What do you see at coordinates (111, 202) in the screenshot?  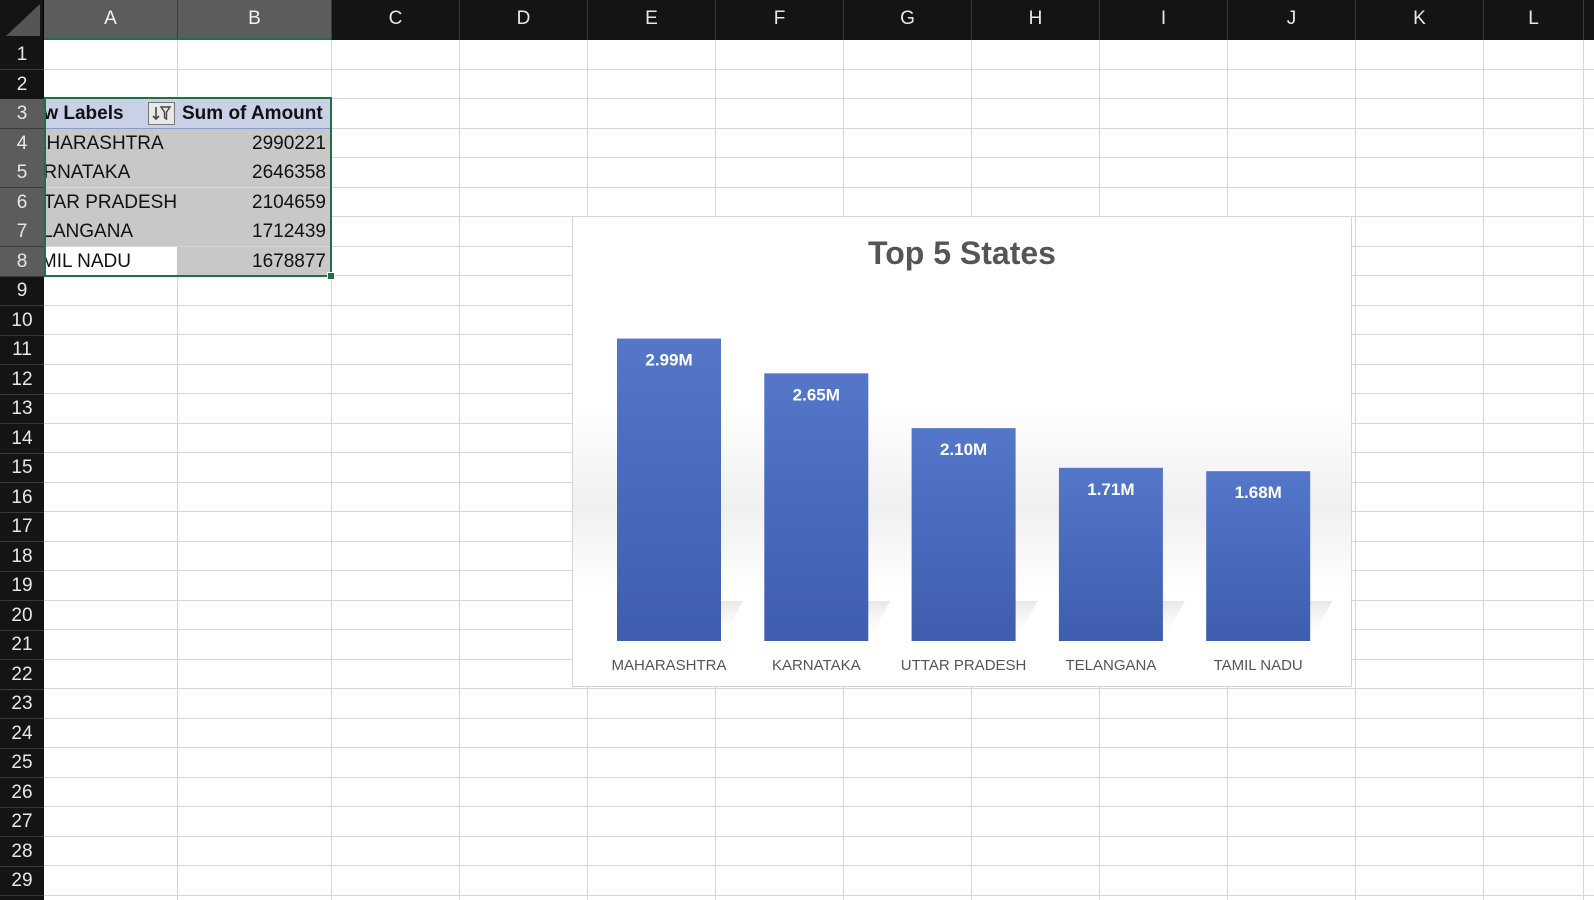 I see `pivot-row-label: UTTAR PRADESH` at bounding box center [111, 202].